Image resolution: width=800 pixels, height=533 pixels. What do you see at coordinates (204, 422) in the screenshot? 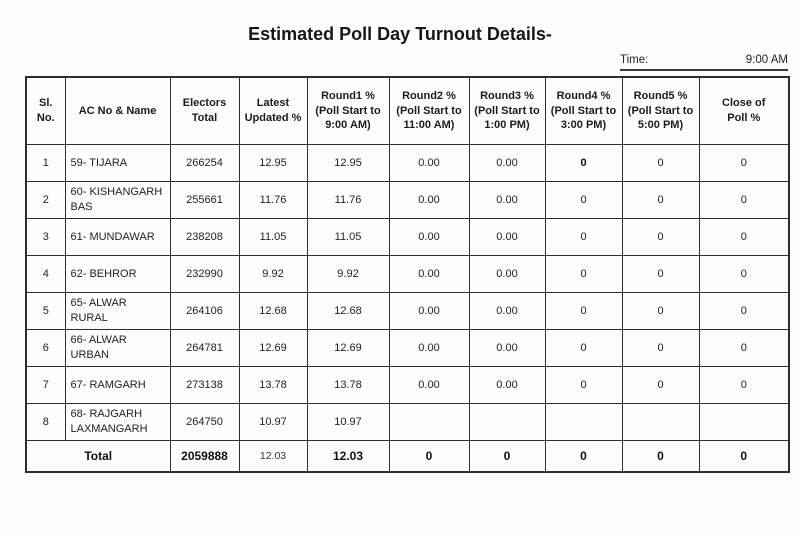
I see `table-cell: 264750` at bounding box center [204, 422].